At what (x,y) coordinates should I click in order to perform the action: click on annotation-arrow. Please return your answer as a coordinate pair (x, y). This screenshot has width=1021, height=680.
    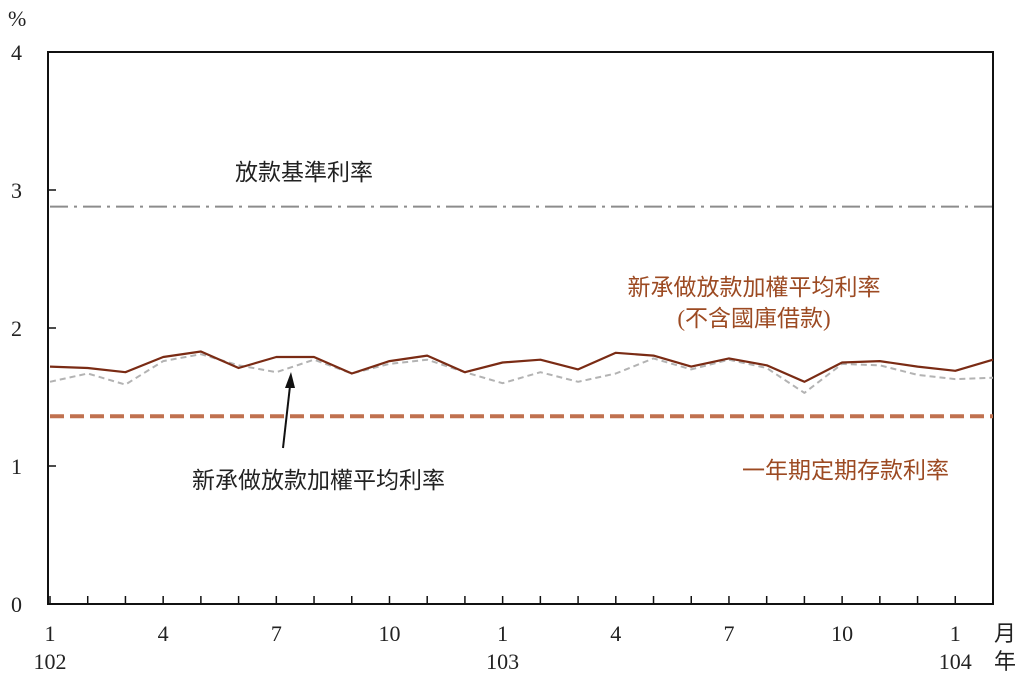
    Looking at the image, I should click on (288, 410).